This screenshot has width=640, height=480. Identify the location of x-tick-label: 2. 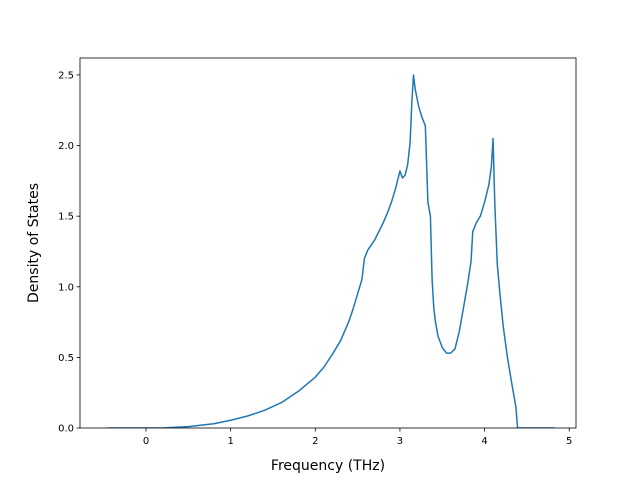
(315, 441).